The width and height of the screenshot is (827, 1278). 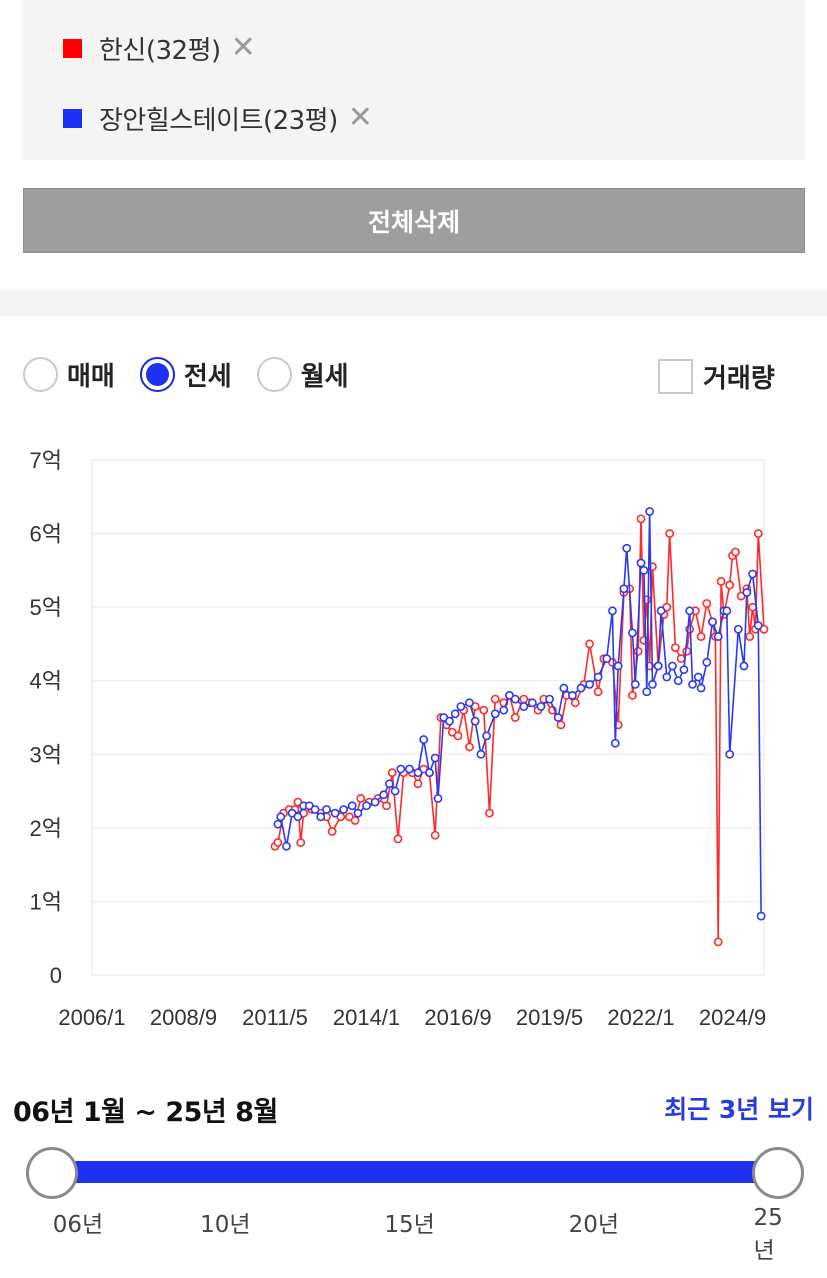 I want to click on radio-jeonse: 전세, so click(x=185, y=374).